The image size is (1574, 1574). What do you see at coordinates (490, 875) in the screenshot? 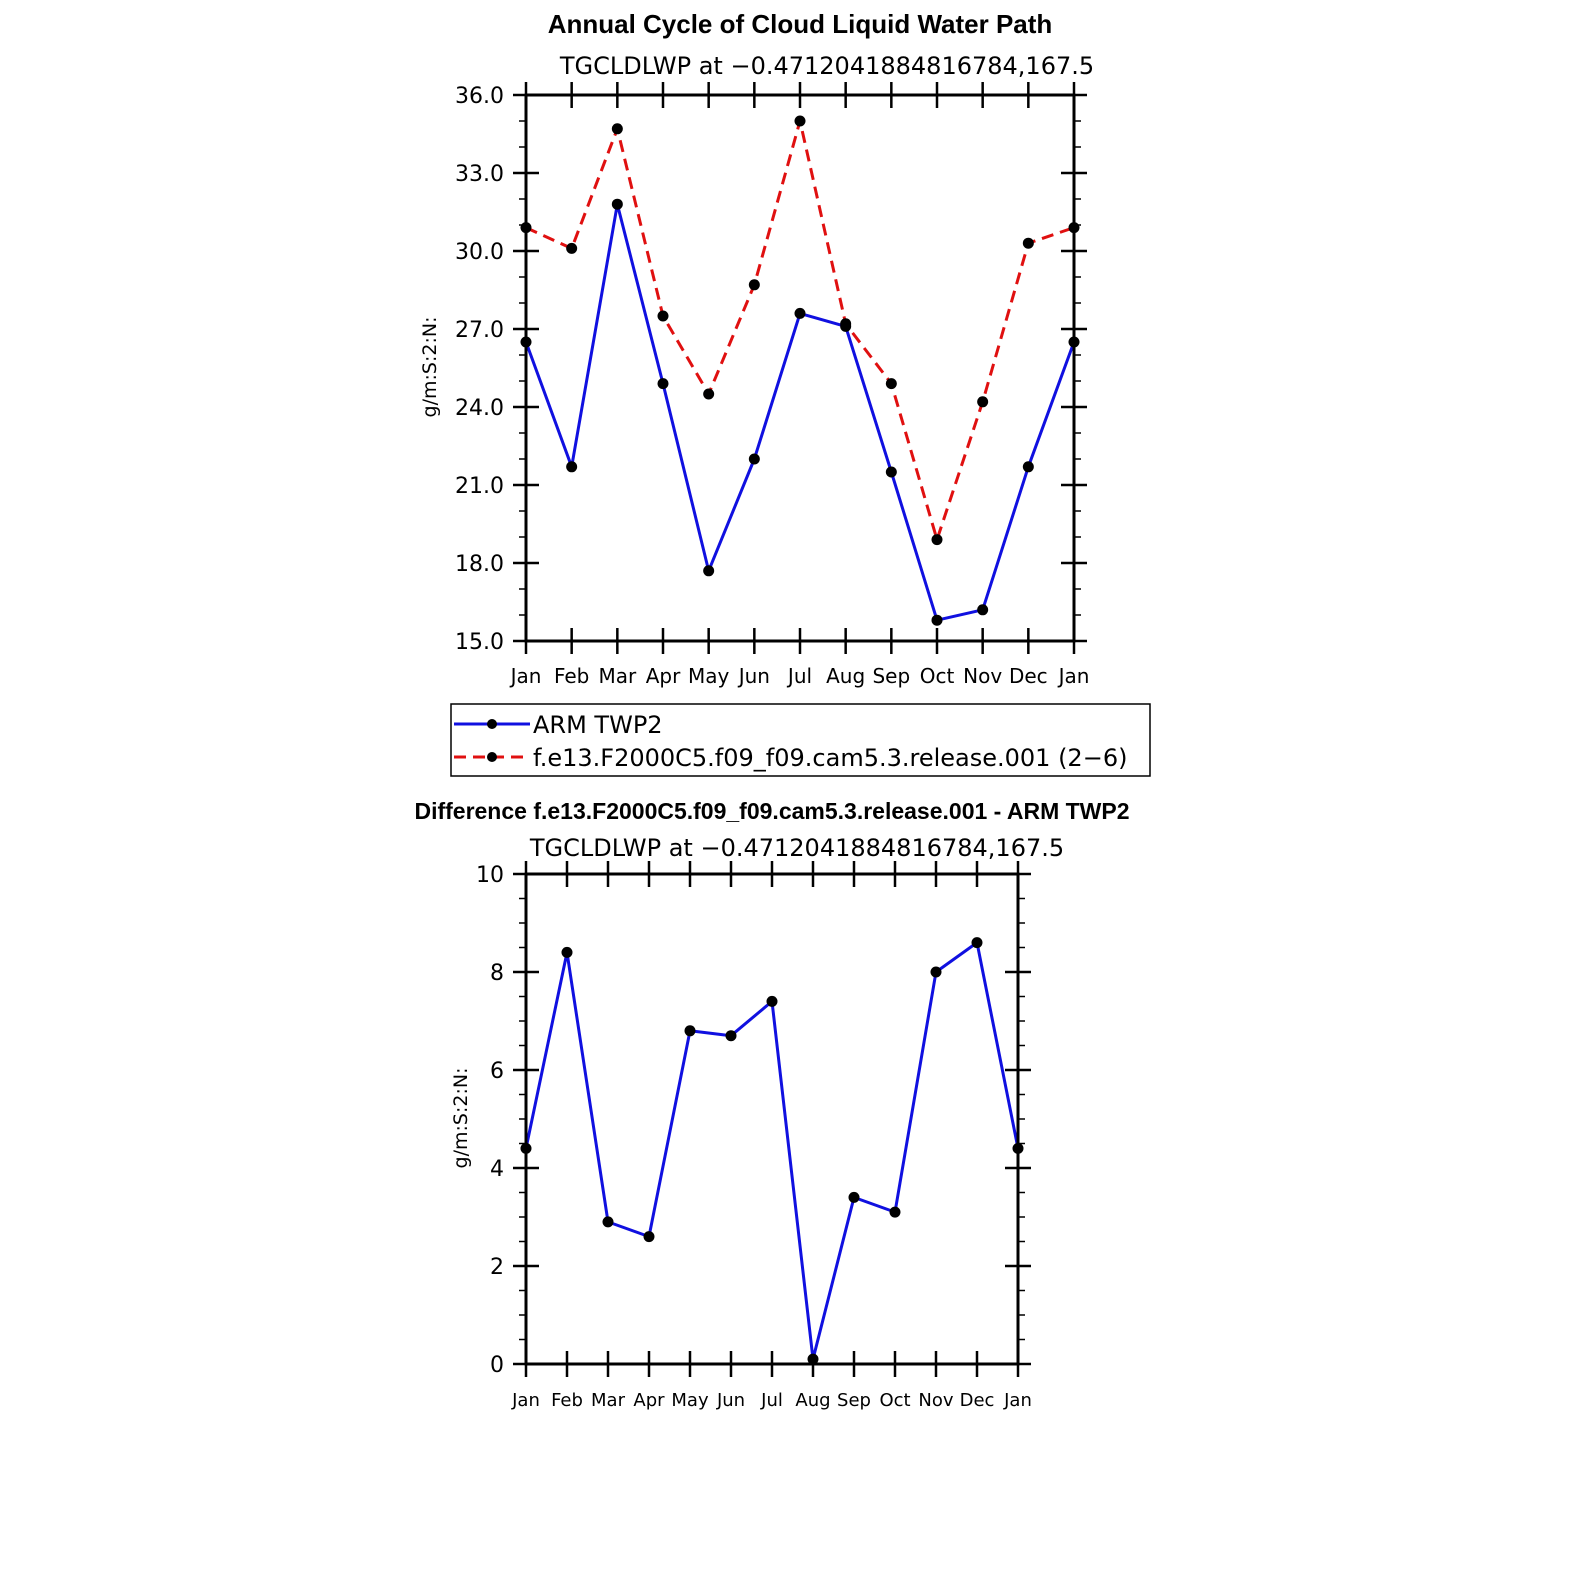
I see `y-tick-label: 10` at bounding box center [490, 875].